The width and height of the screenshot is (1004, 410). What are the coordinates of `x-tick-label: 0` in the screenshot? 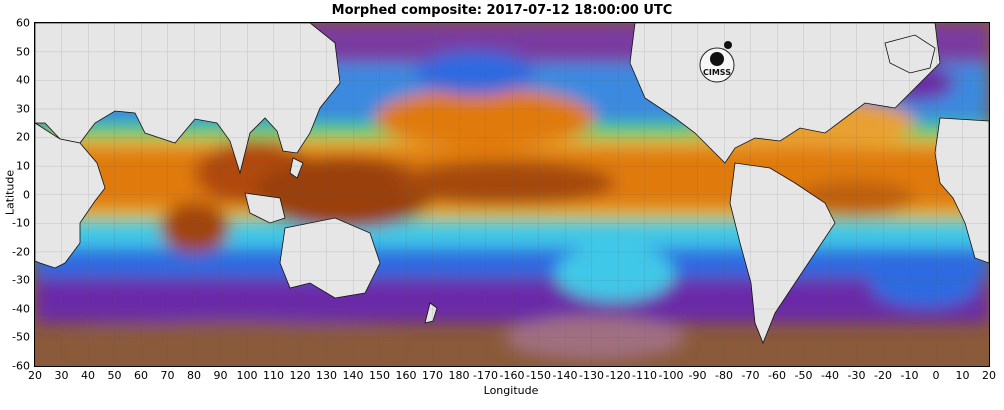 It's located at (936, 375).